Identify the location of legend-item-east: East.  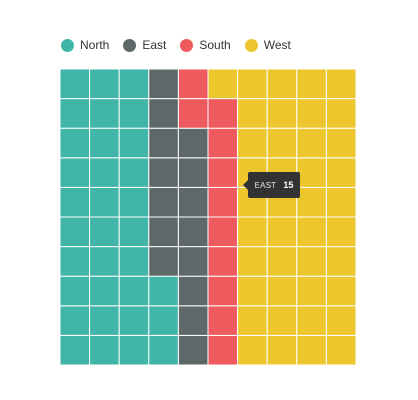
(144, 45).